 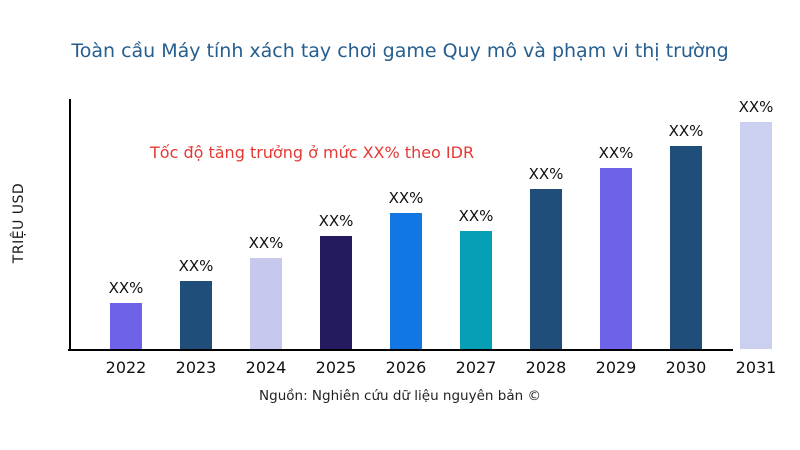 What do you see at coordinates (266, 367) in the screenshot?
I see `x-tick-2024: 2024` at bounding box center [266, 367].